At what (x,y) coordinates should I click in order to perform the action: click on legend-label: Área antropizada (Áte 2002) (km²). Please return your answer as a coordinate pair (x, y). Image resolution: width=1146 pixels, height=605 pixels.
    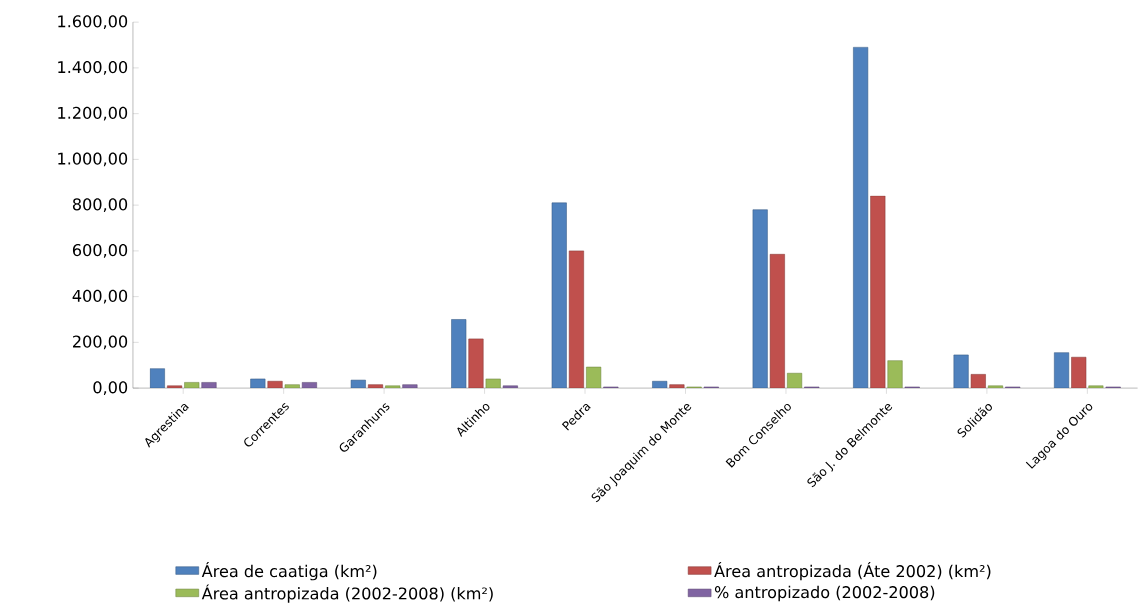
    Looking at the image, I should click on (852, 571).